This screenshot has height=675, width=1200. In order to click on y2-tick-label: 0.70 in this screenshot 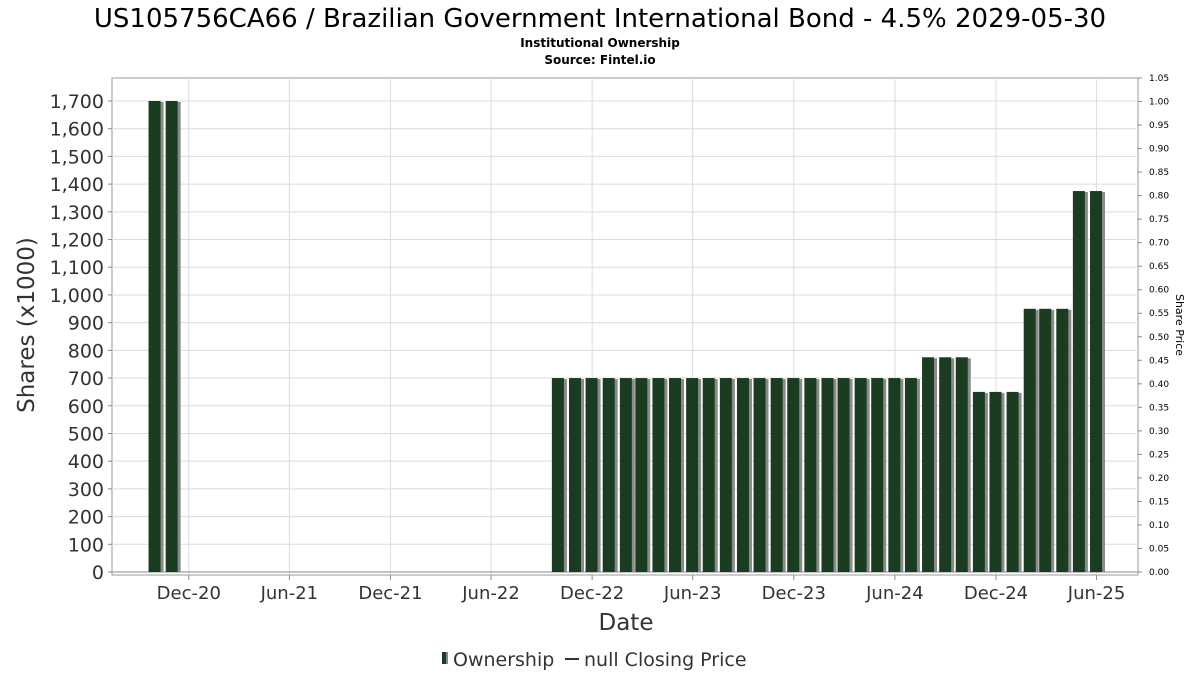, I will do `click(1159, 244)`.